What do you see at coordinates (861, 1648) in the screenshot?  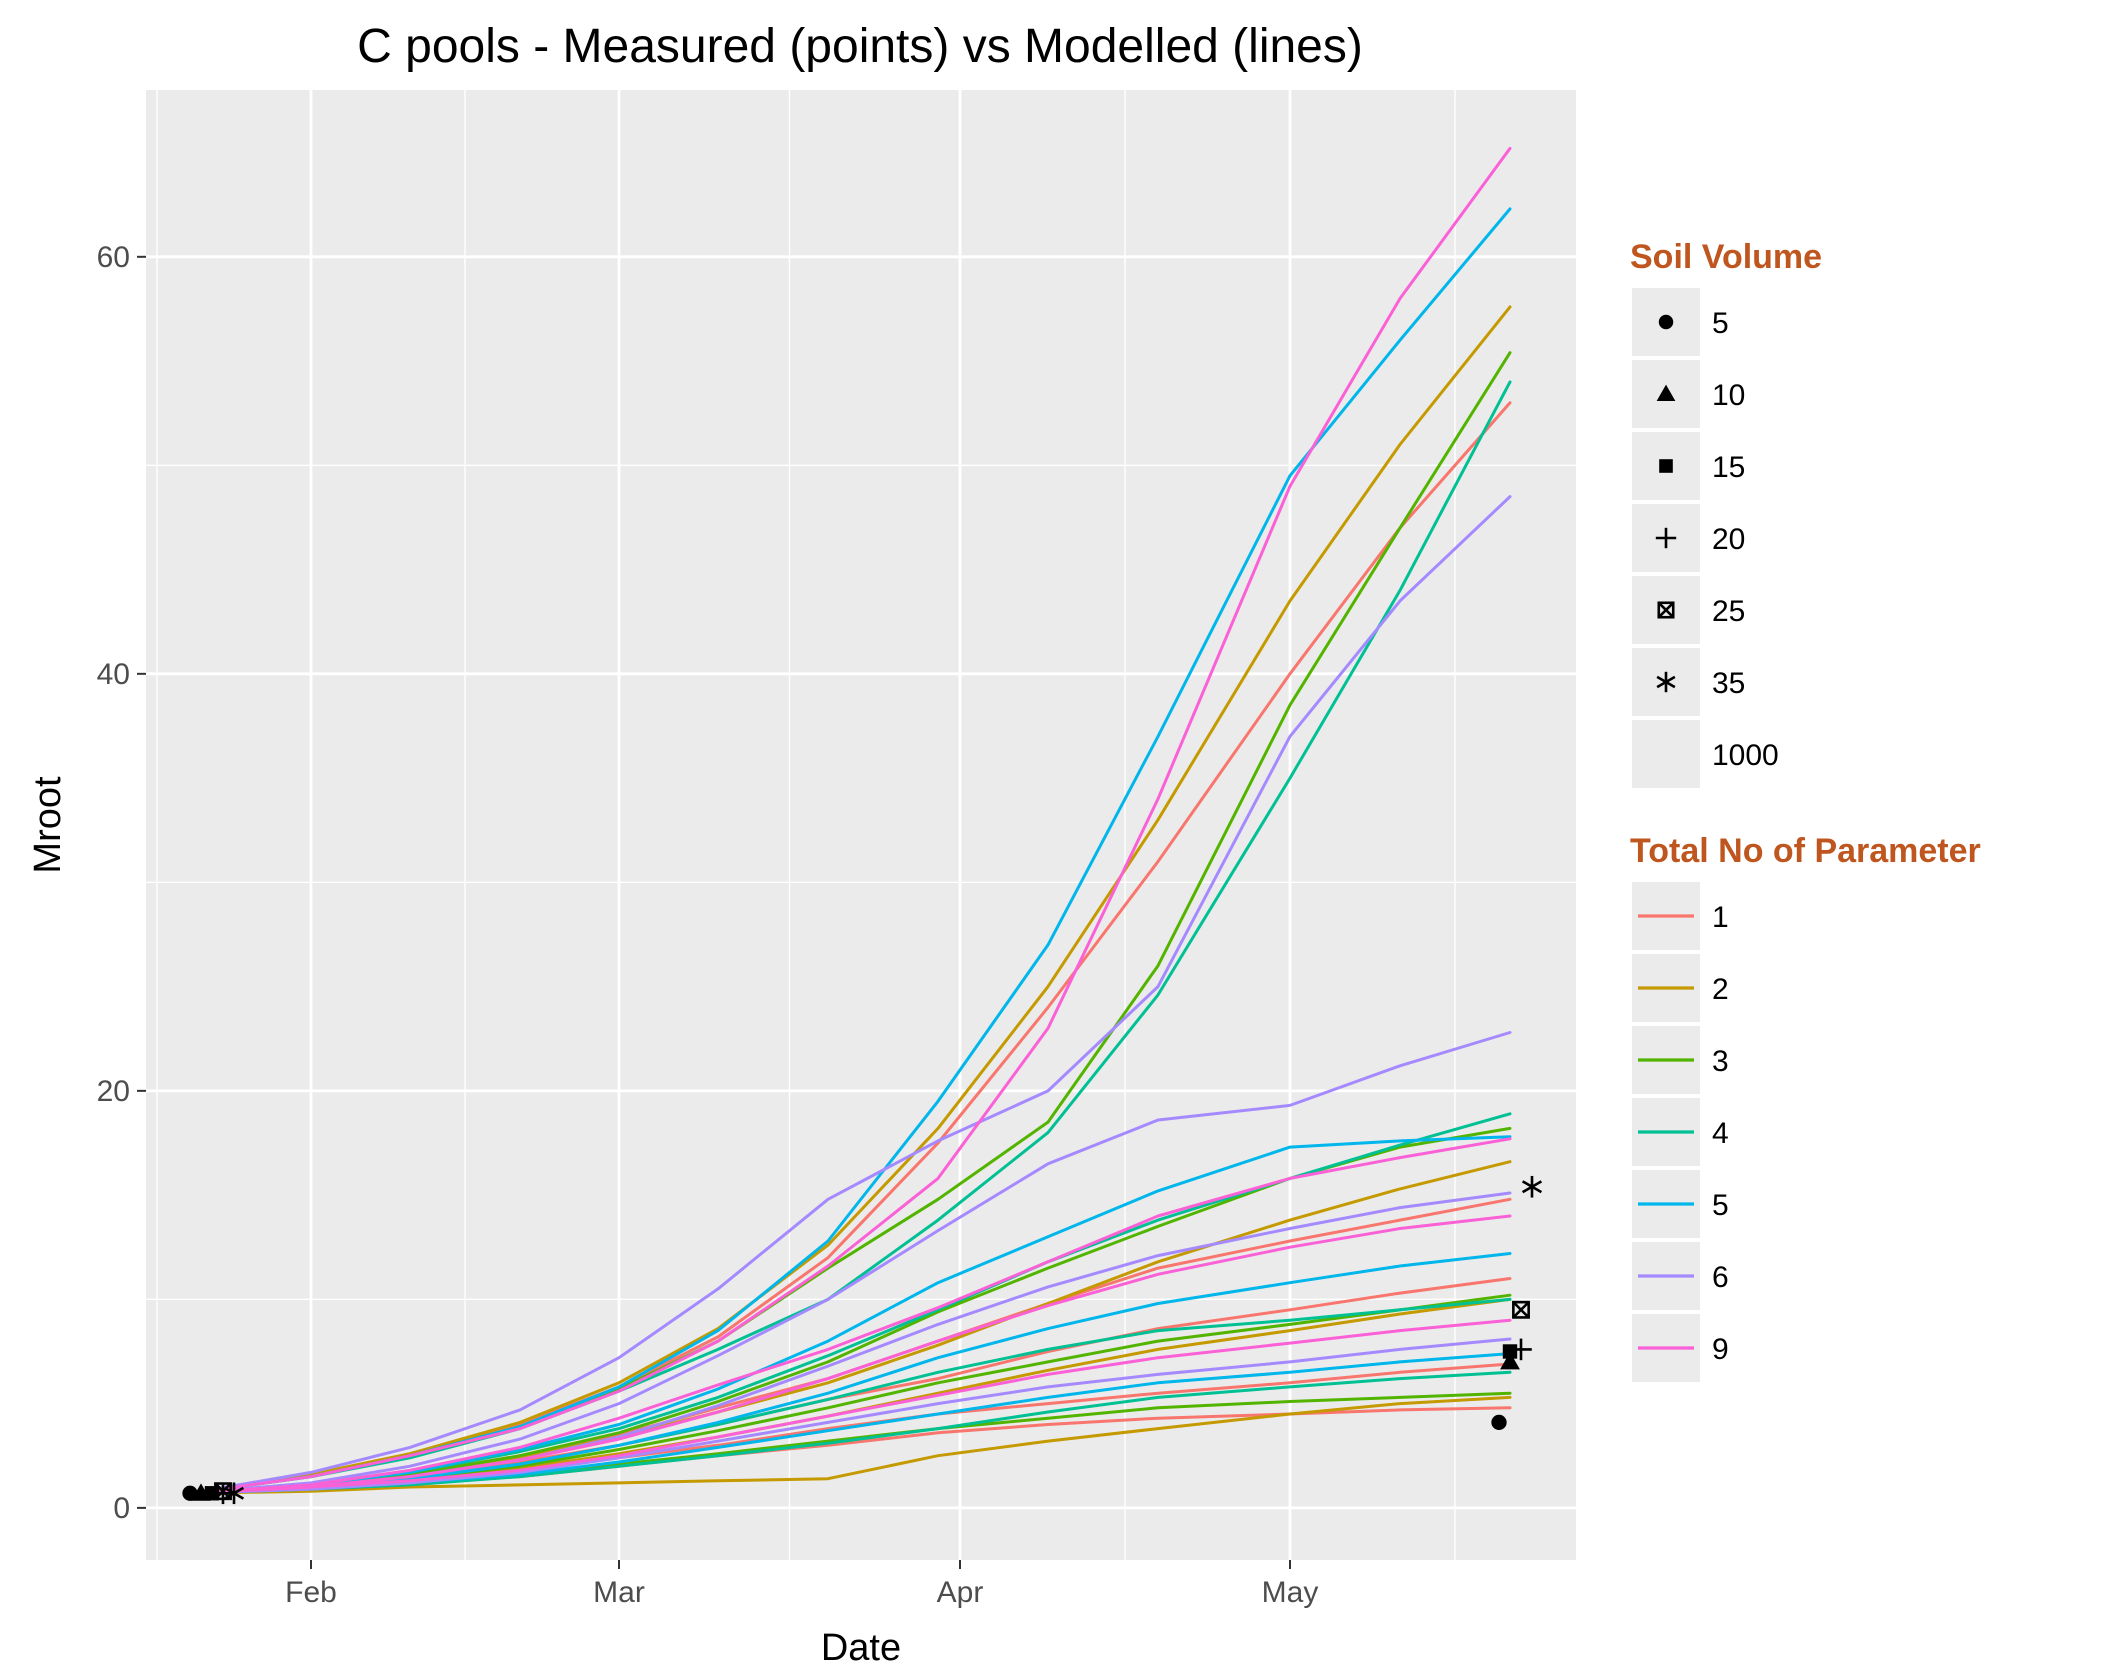 I see `x-axis-title: Date` at bounding box center [861, 1648].